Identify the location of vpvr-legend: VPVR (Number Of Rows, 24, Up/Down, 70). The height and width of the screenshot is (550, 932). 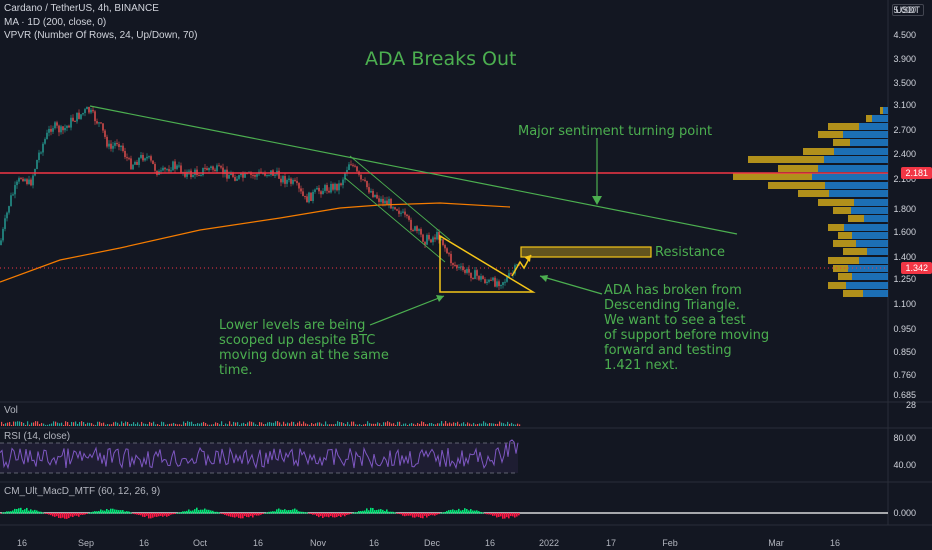
(101, 35).